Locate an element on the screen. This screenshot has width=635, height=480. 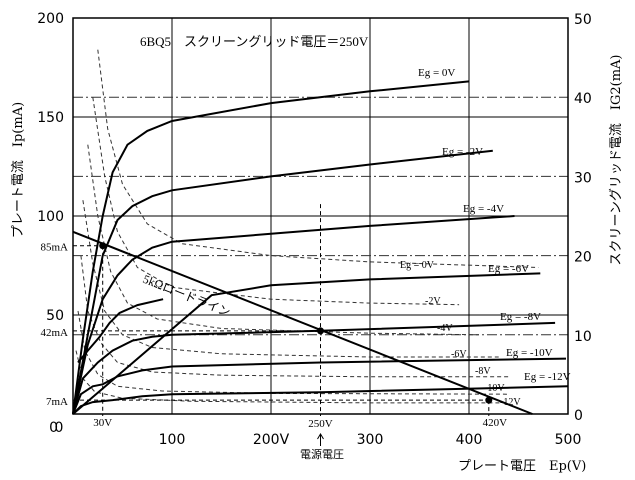
x-tick-label: 500 is located at coordinates (568, 440).